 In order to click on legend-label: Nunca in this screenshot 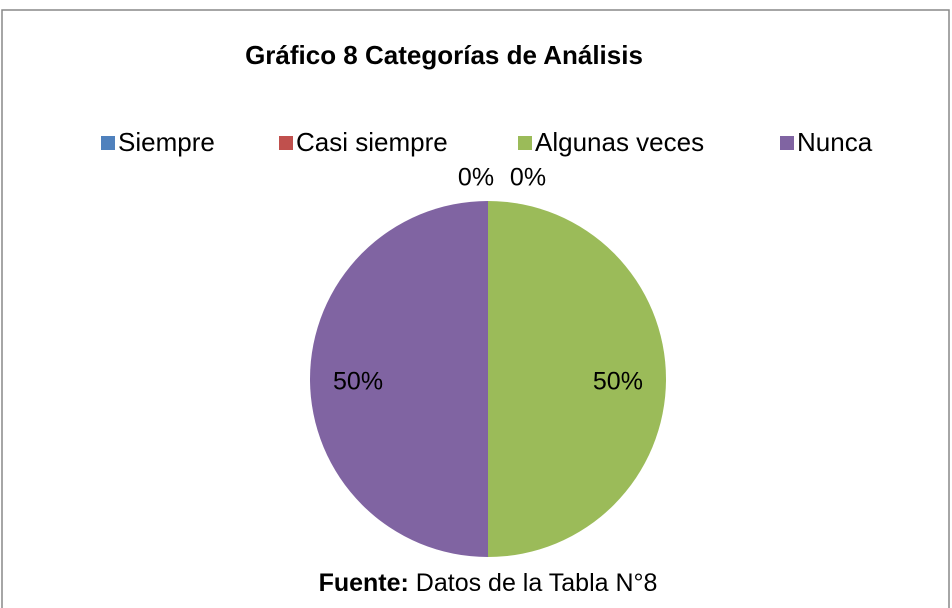, I will do `click(835, 142)`.